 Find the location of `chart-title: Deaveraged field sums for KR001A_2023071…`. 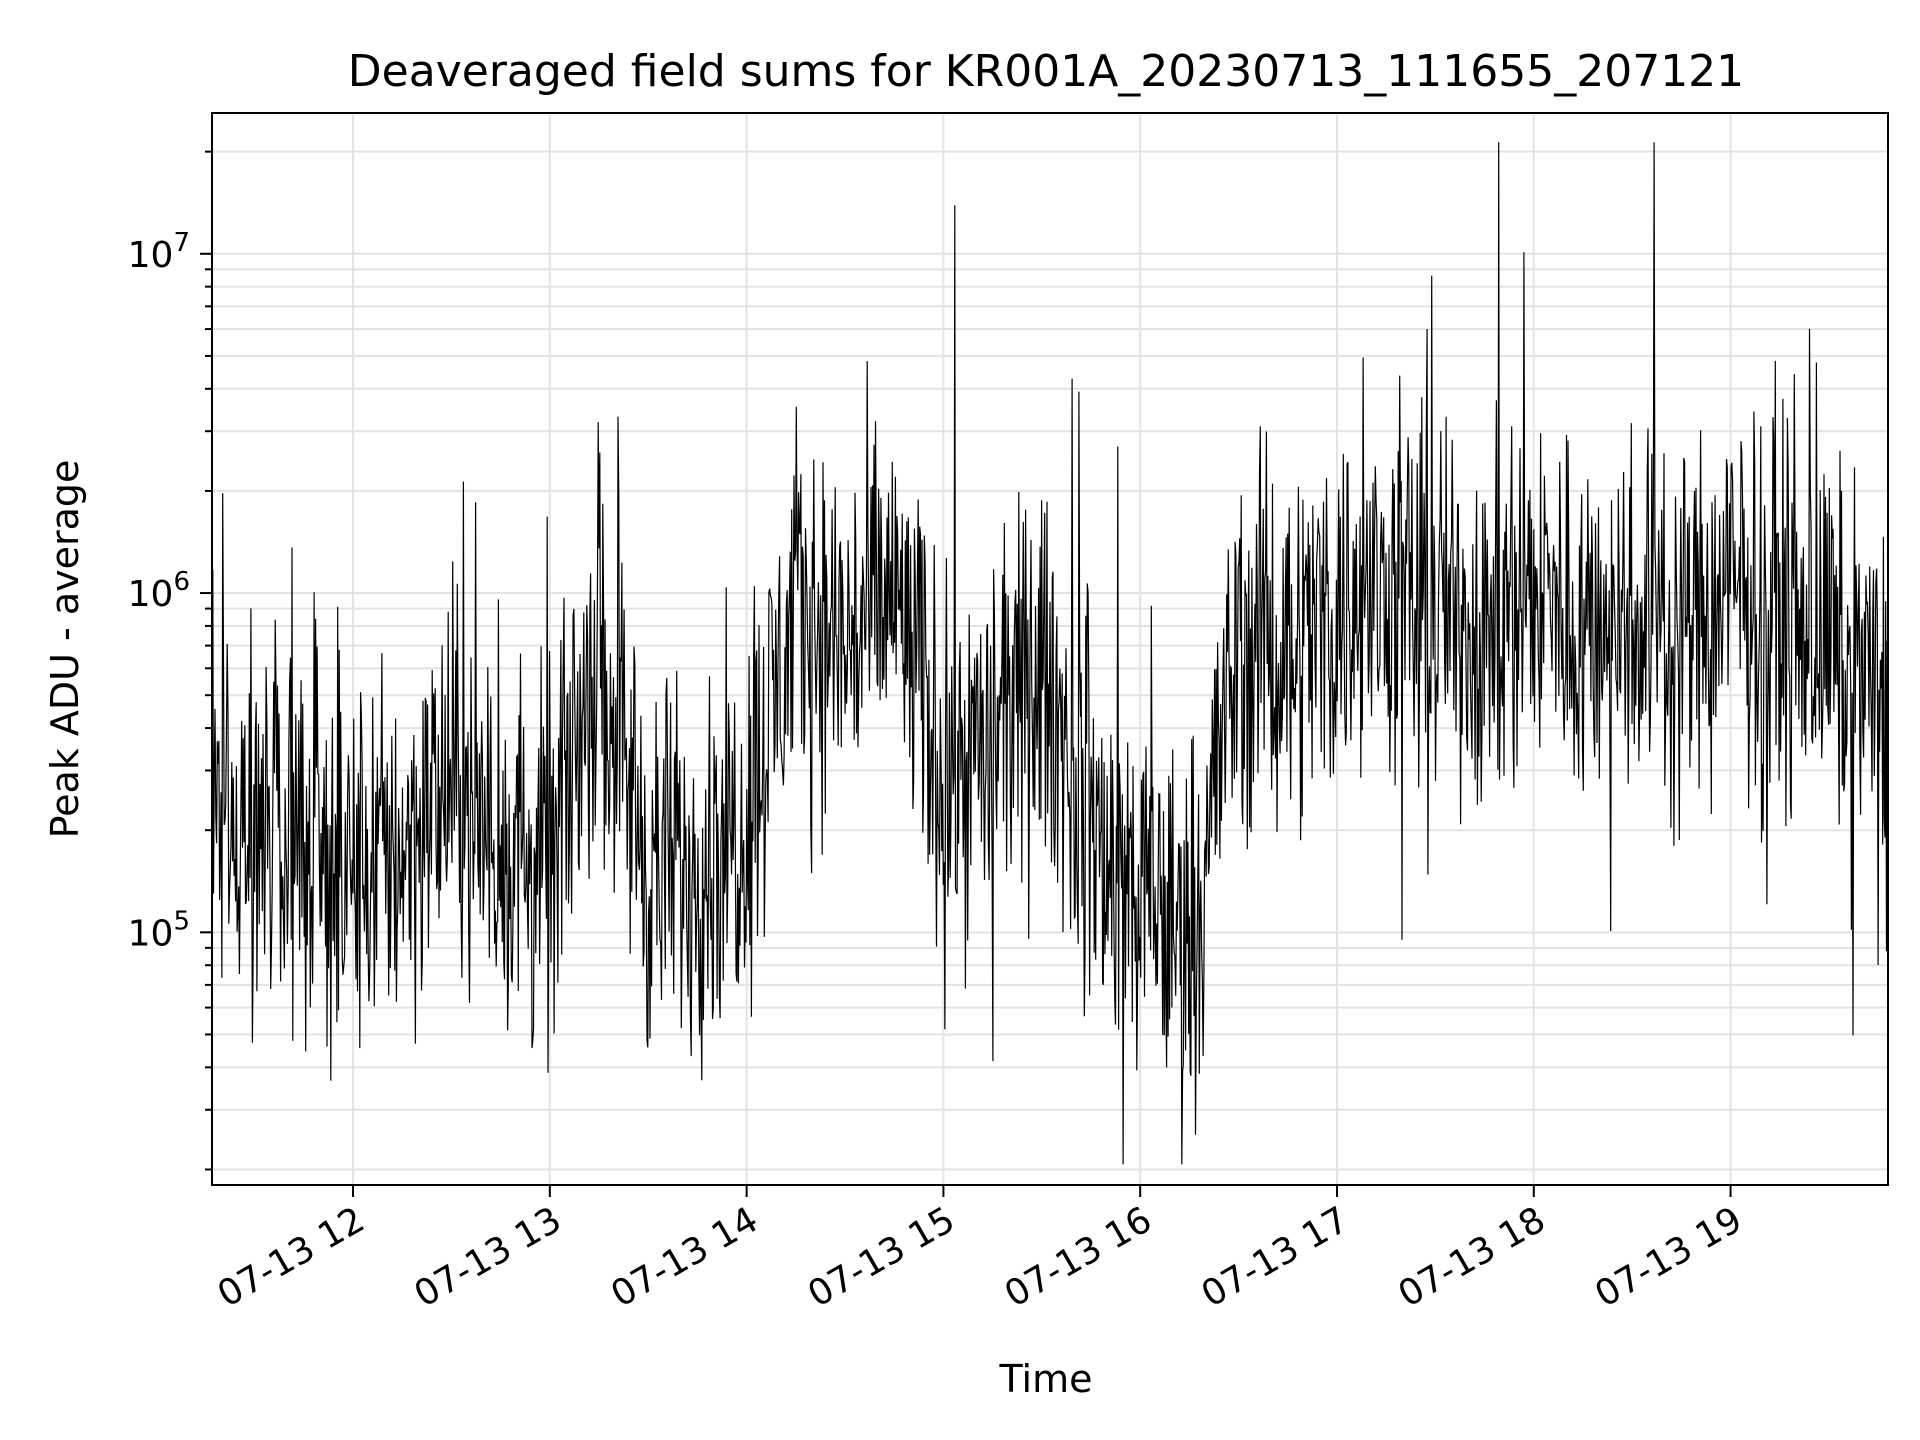

chart-title: Deaveraged field sums for KR001A_2023071… is located at coordinates (1046, 71).